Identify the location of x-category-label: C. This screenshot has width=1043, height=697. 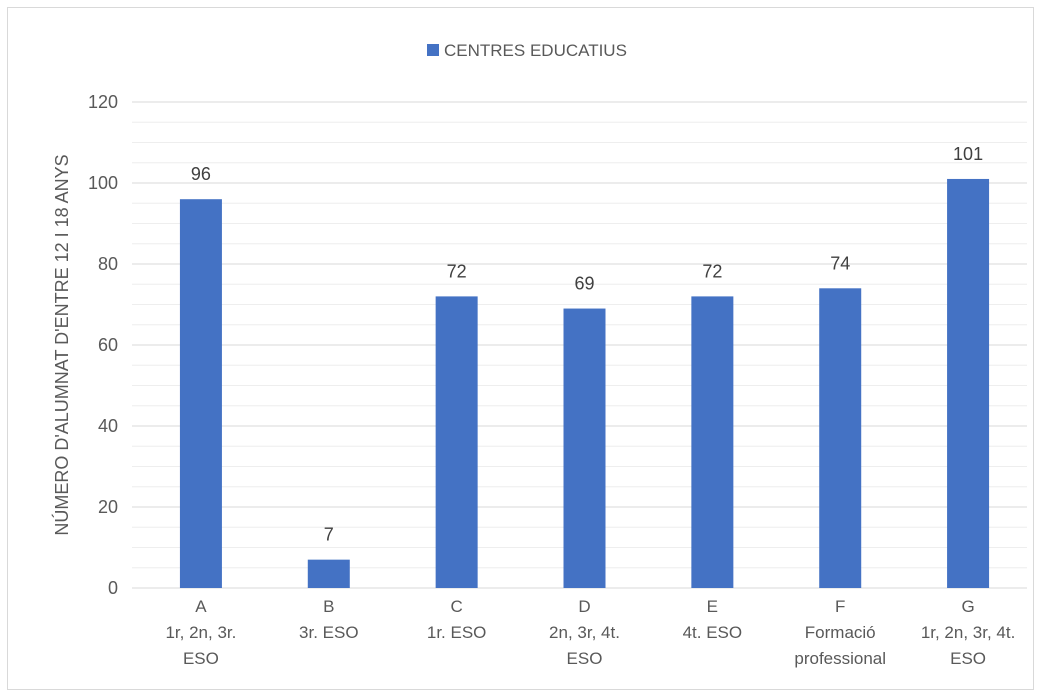
(457, 606).